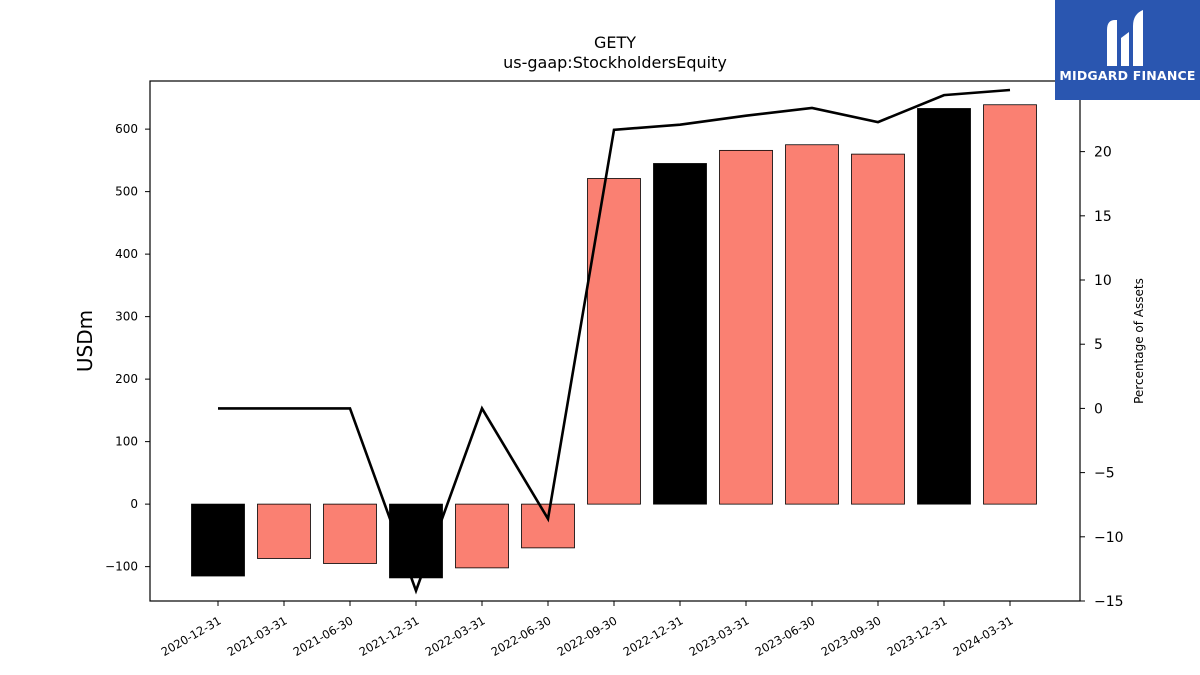 The width and height of the screenshot is (1200, 675). What do you see at coordinates (1104, 474) in the screenshot?
I see `y2-tick-label: −5` at bounding box center [1104, 474].